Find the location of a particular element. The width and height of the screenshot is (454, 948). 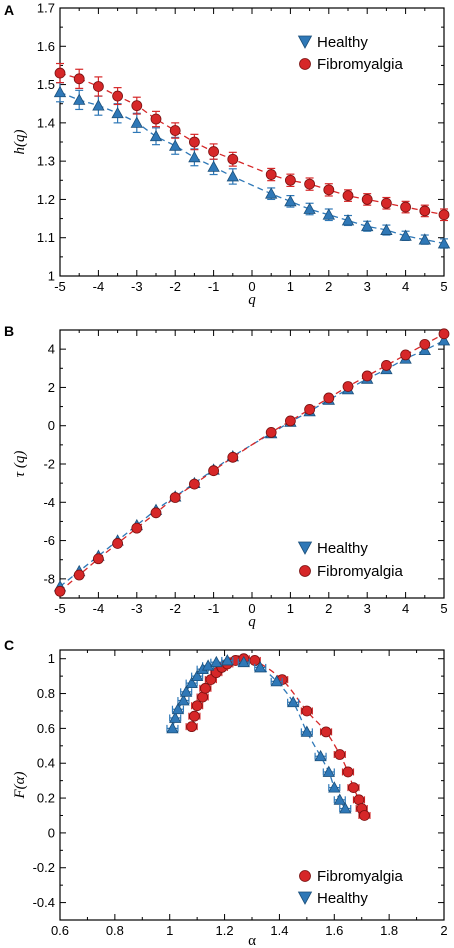

x-tick-label-a-10: 5 is located at coordinates (443, 286).